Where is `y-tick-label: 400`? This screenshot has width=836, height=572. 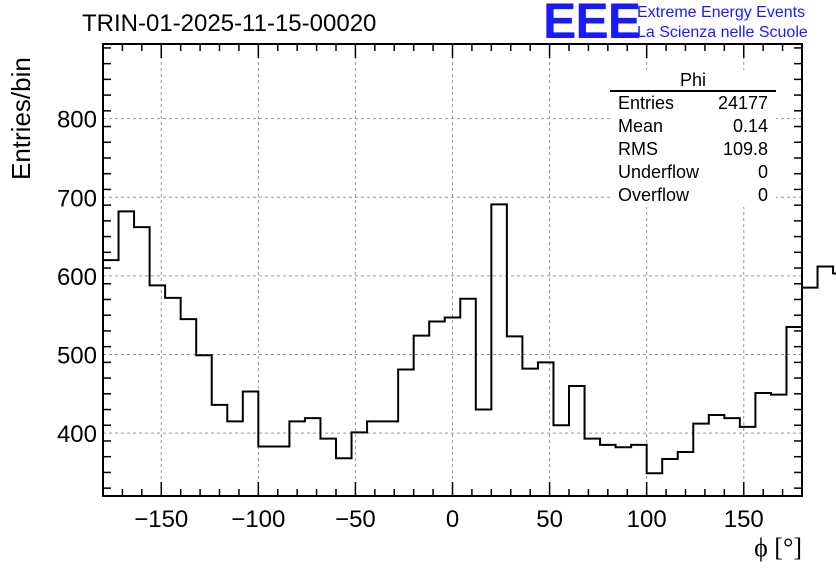
y-tick-label: 400 is located at coordinates (77, 434).